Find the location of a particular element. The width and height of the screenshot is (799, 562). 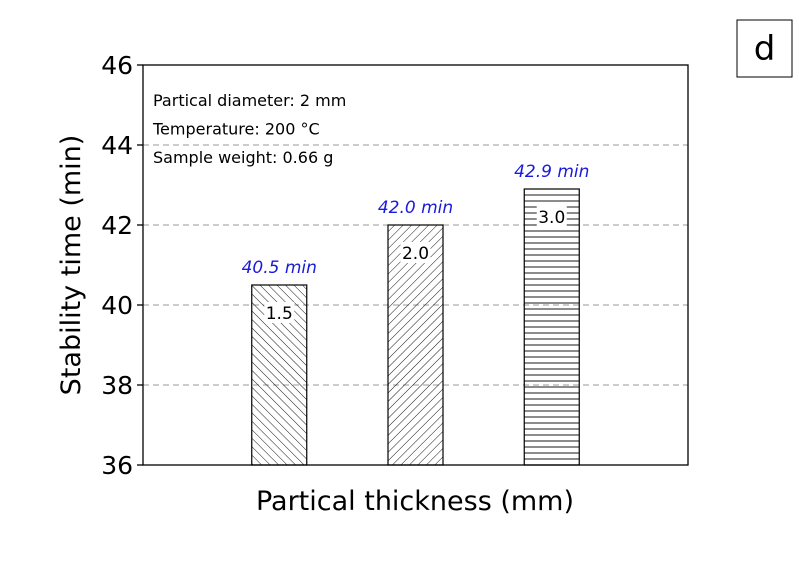

y-tick-label: 38 is located at coordinates (117, 385).